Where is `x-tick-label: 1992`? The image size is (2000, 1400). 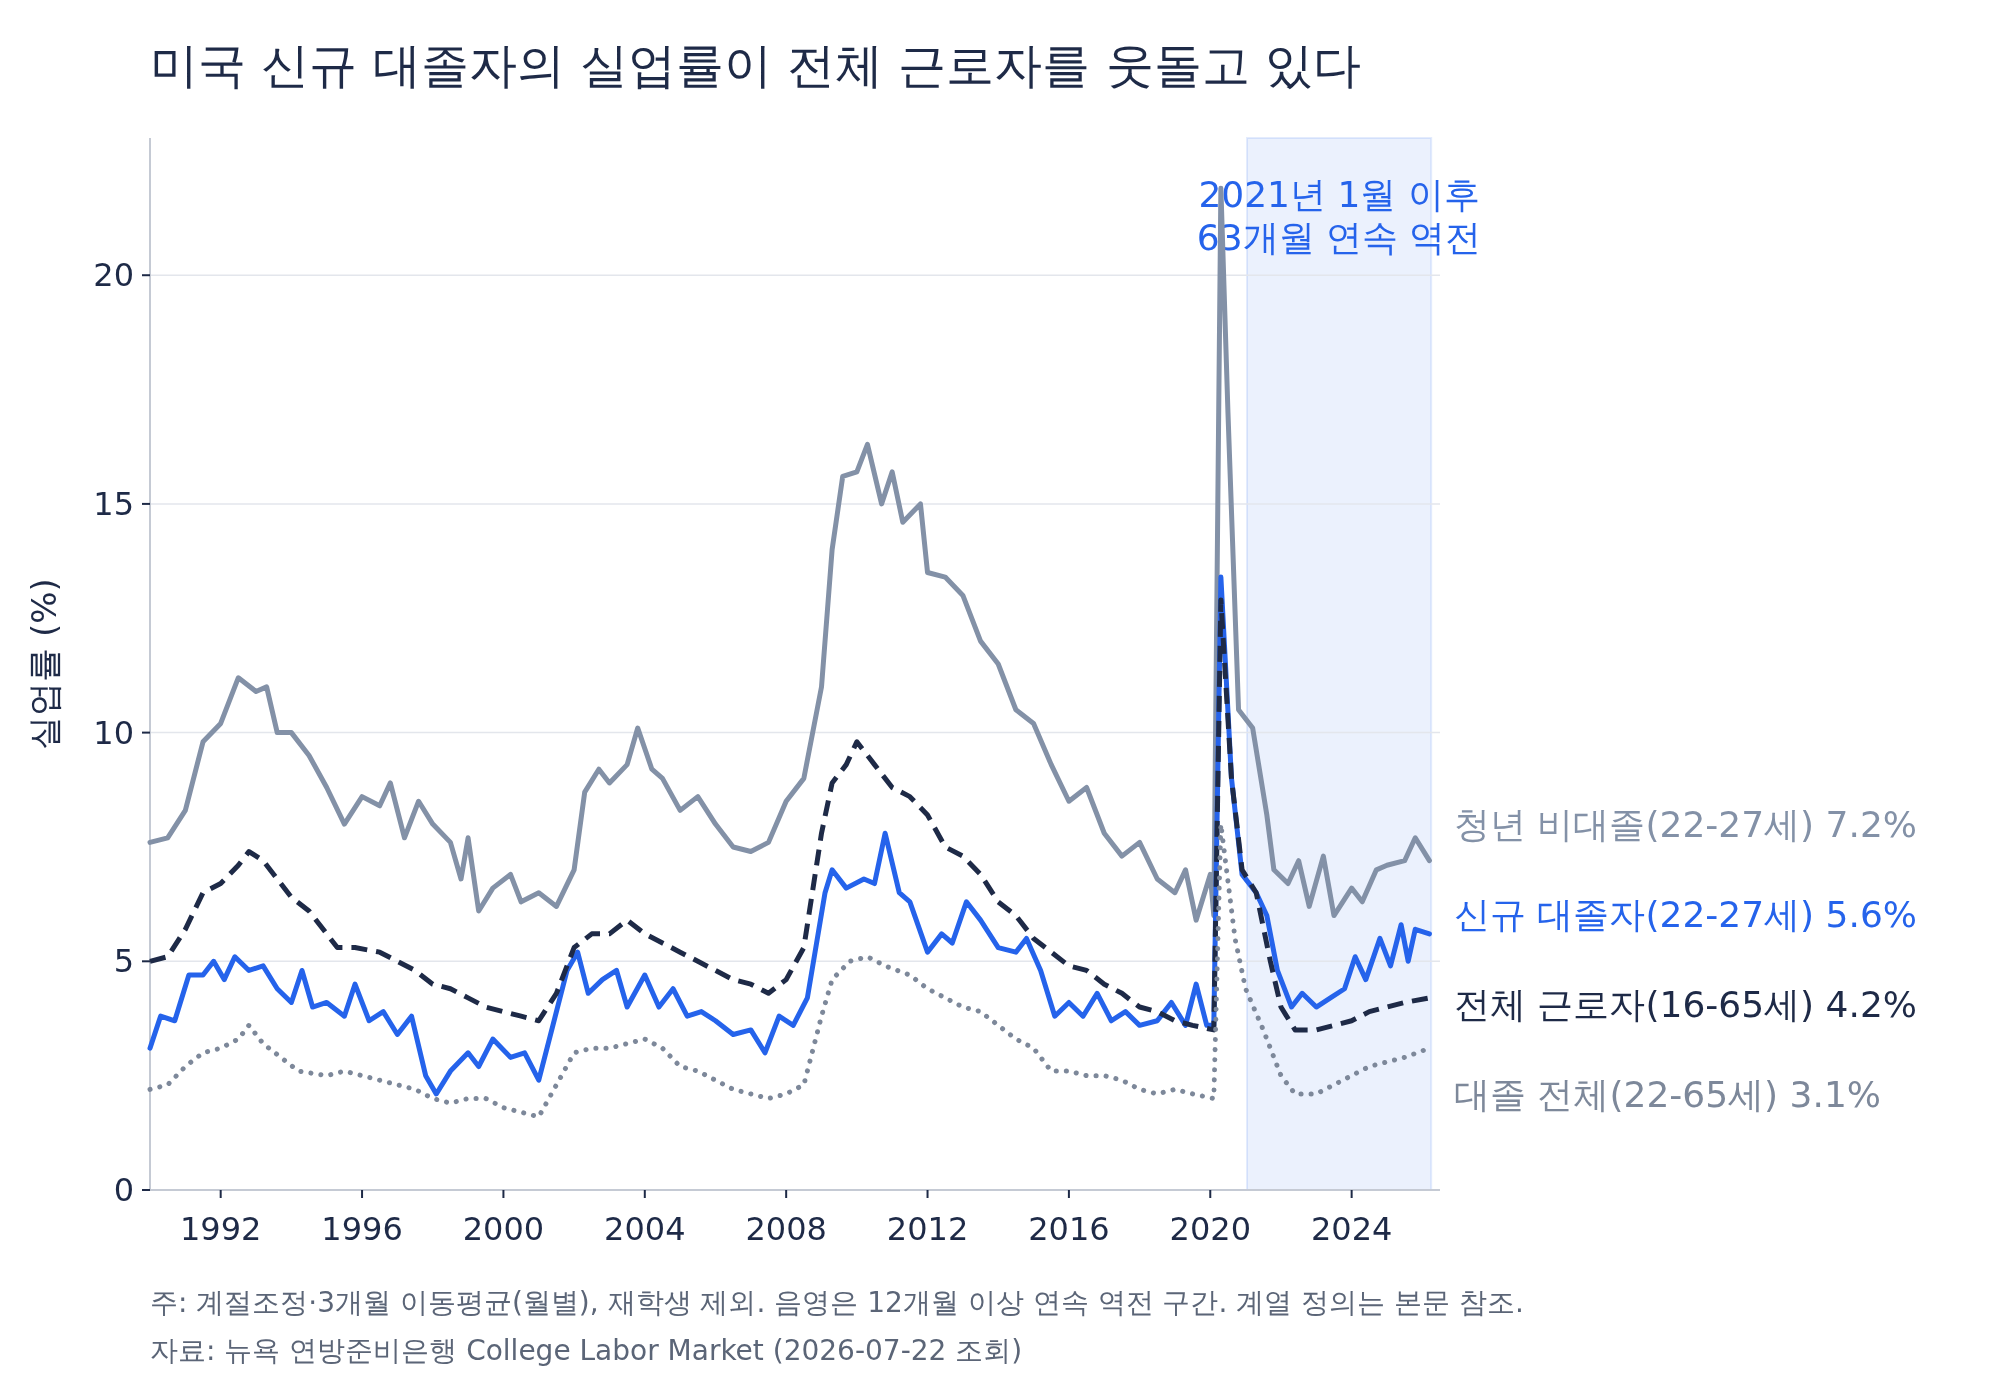
x-tick-label: 1992 is located at coordinates (220, 1229).